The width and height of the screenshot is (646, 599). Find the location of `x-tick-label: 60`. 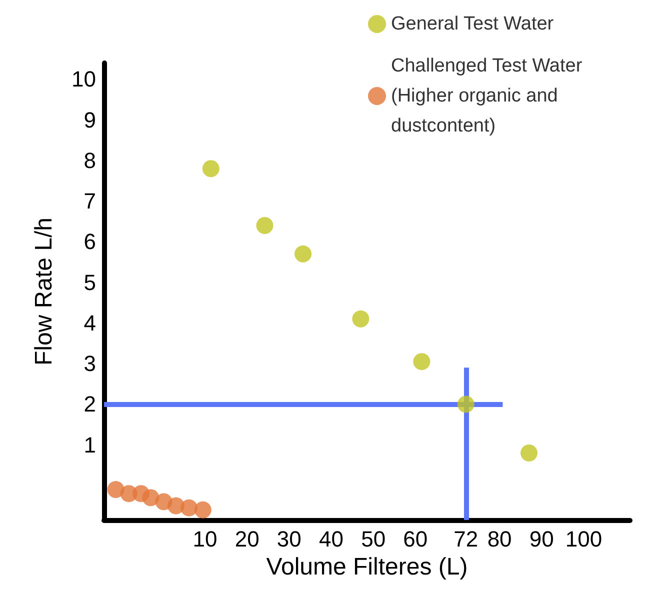

x-tick-label: 60 is located at coordinates (415, 539).